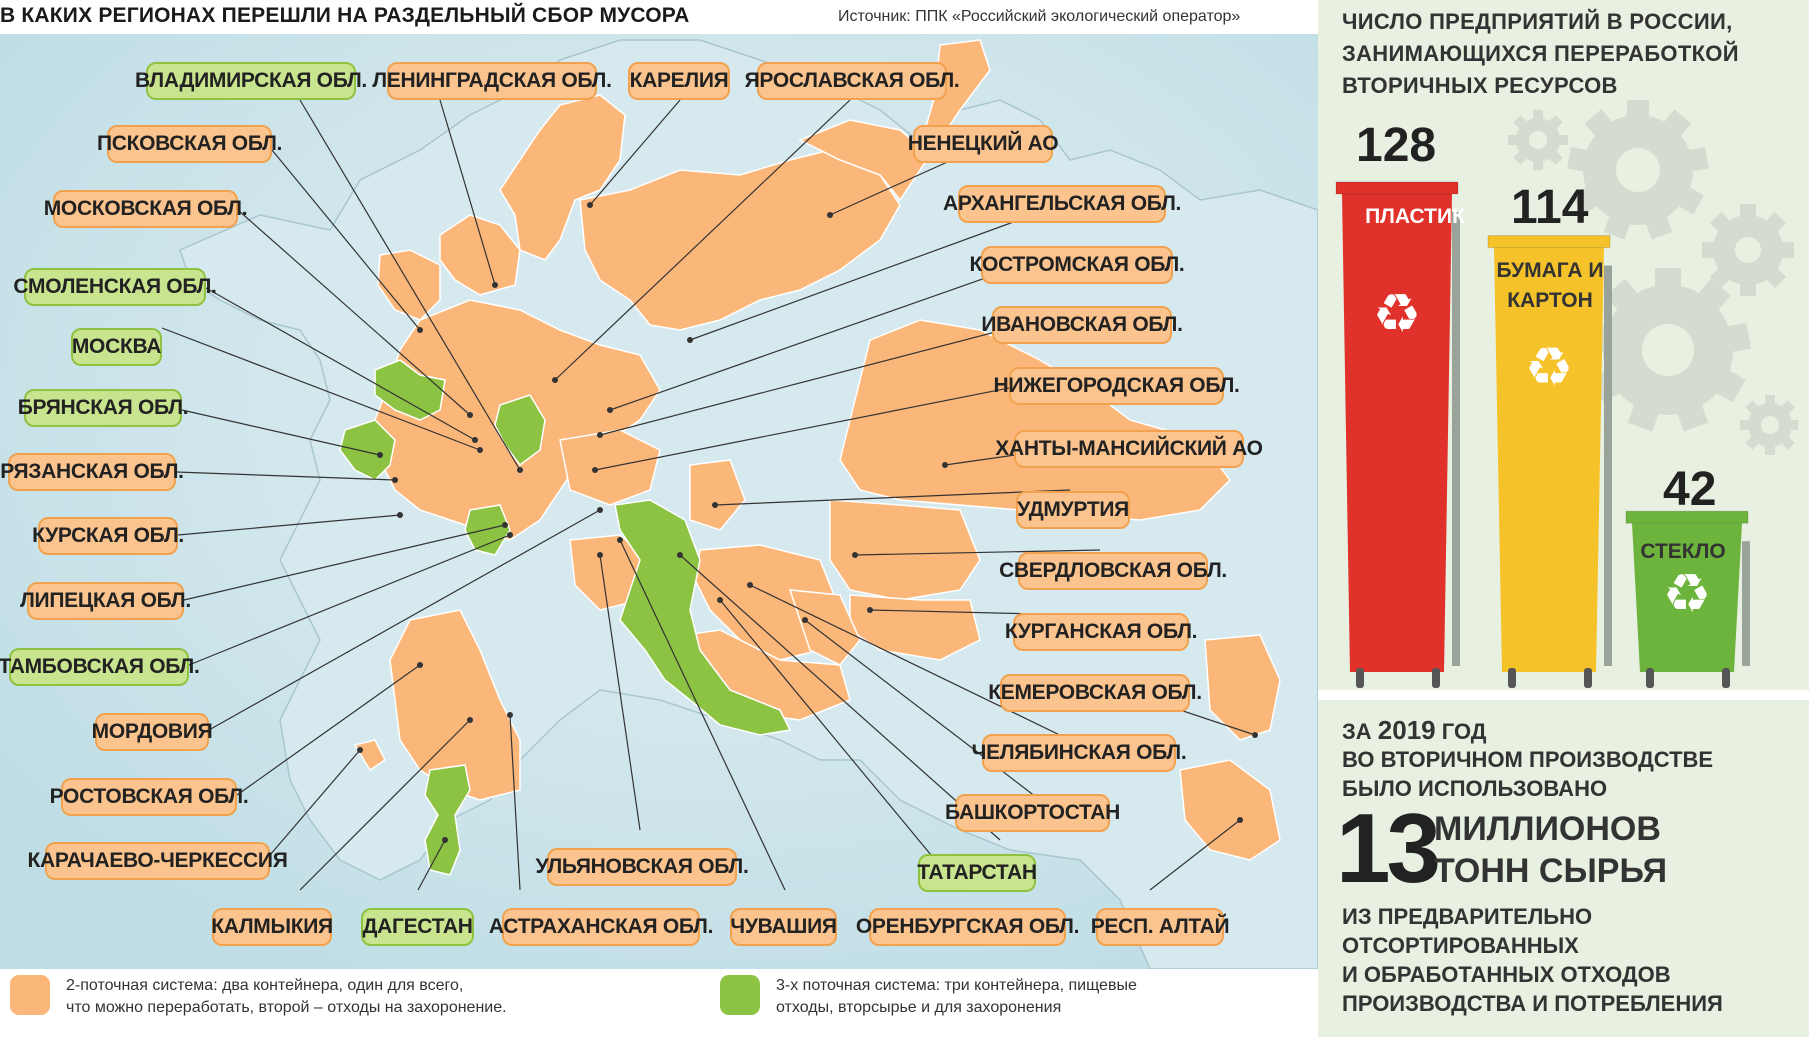 The height and width of the screenshot is (1037, 1809). I want to click on region-south-cluster, so click(455, 705).